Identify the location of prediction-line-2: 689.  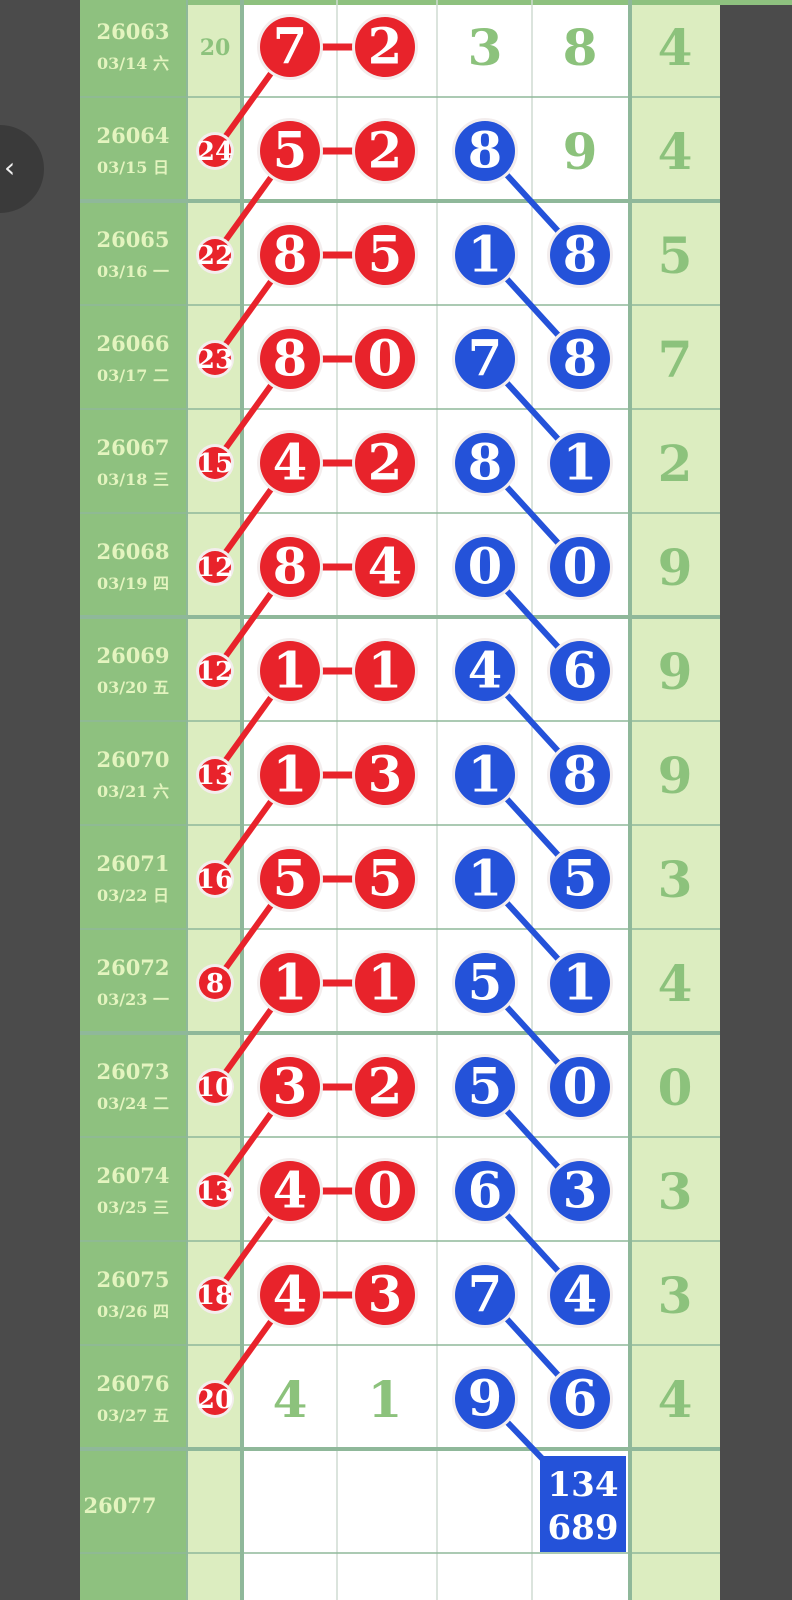
(583, 1528).